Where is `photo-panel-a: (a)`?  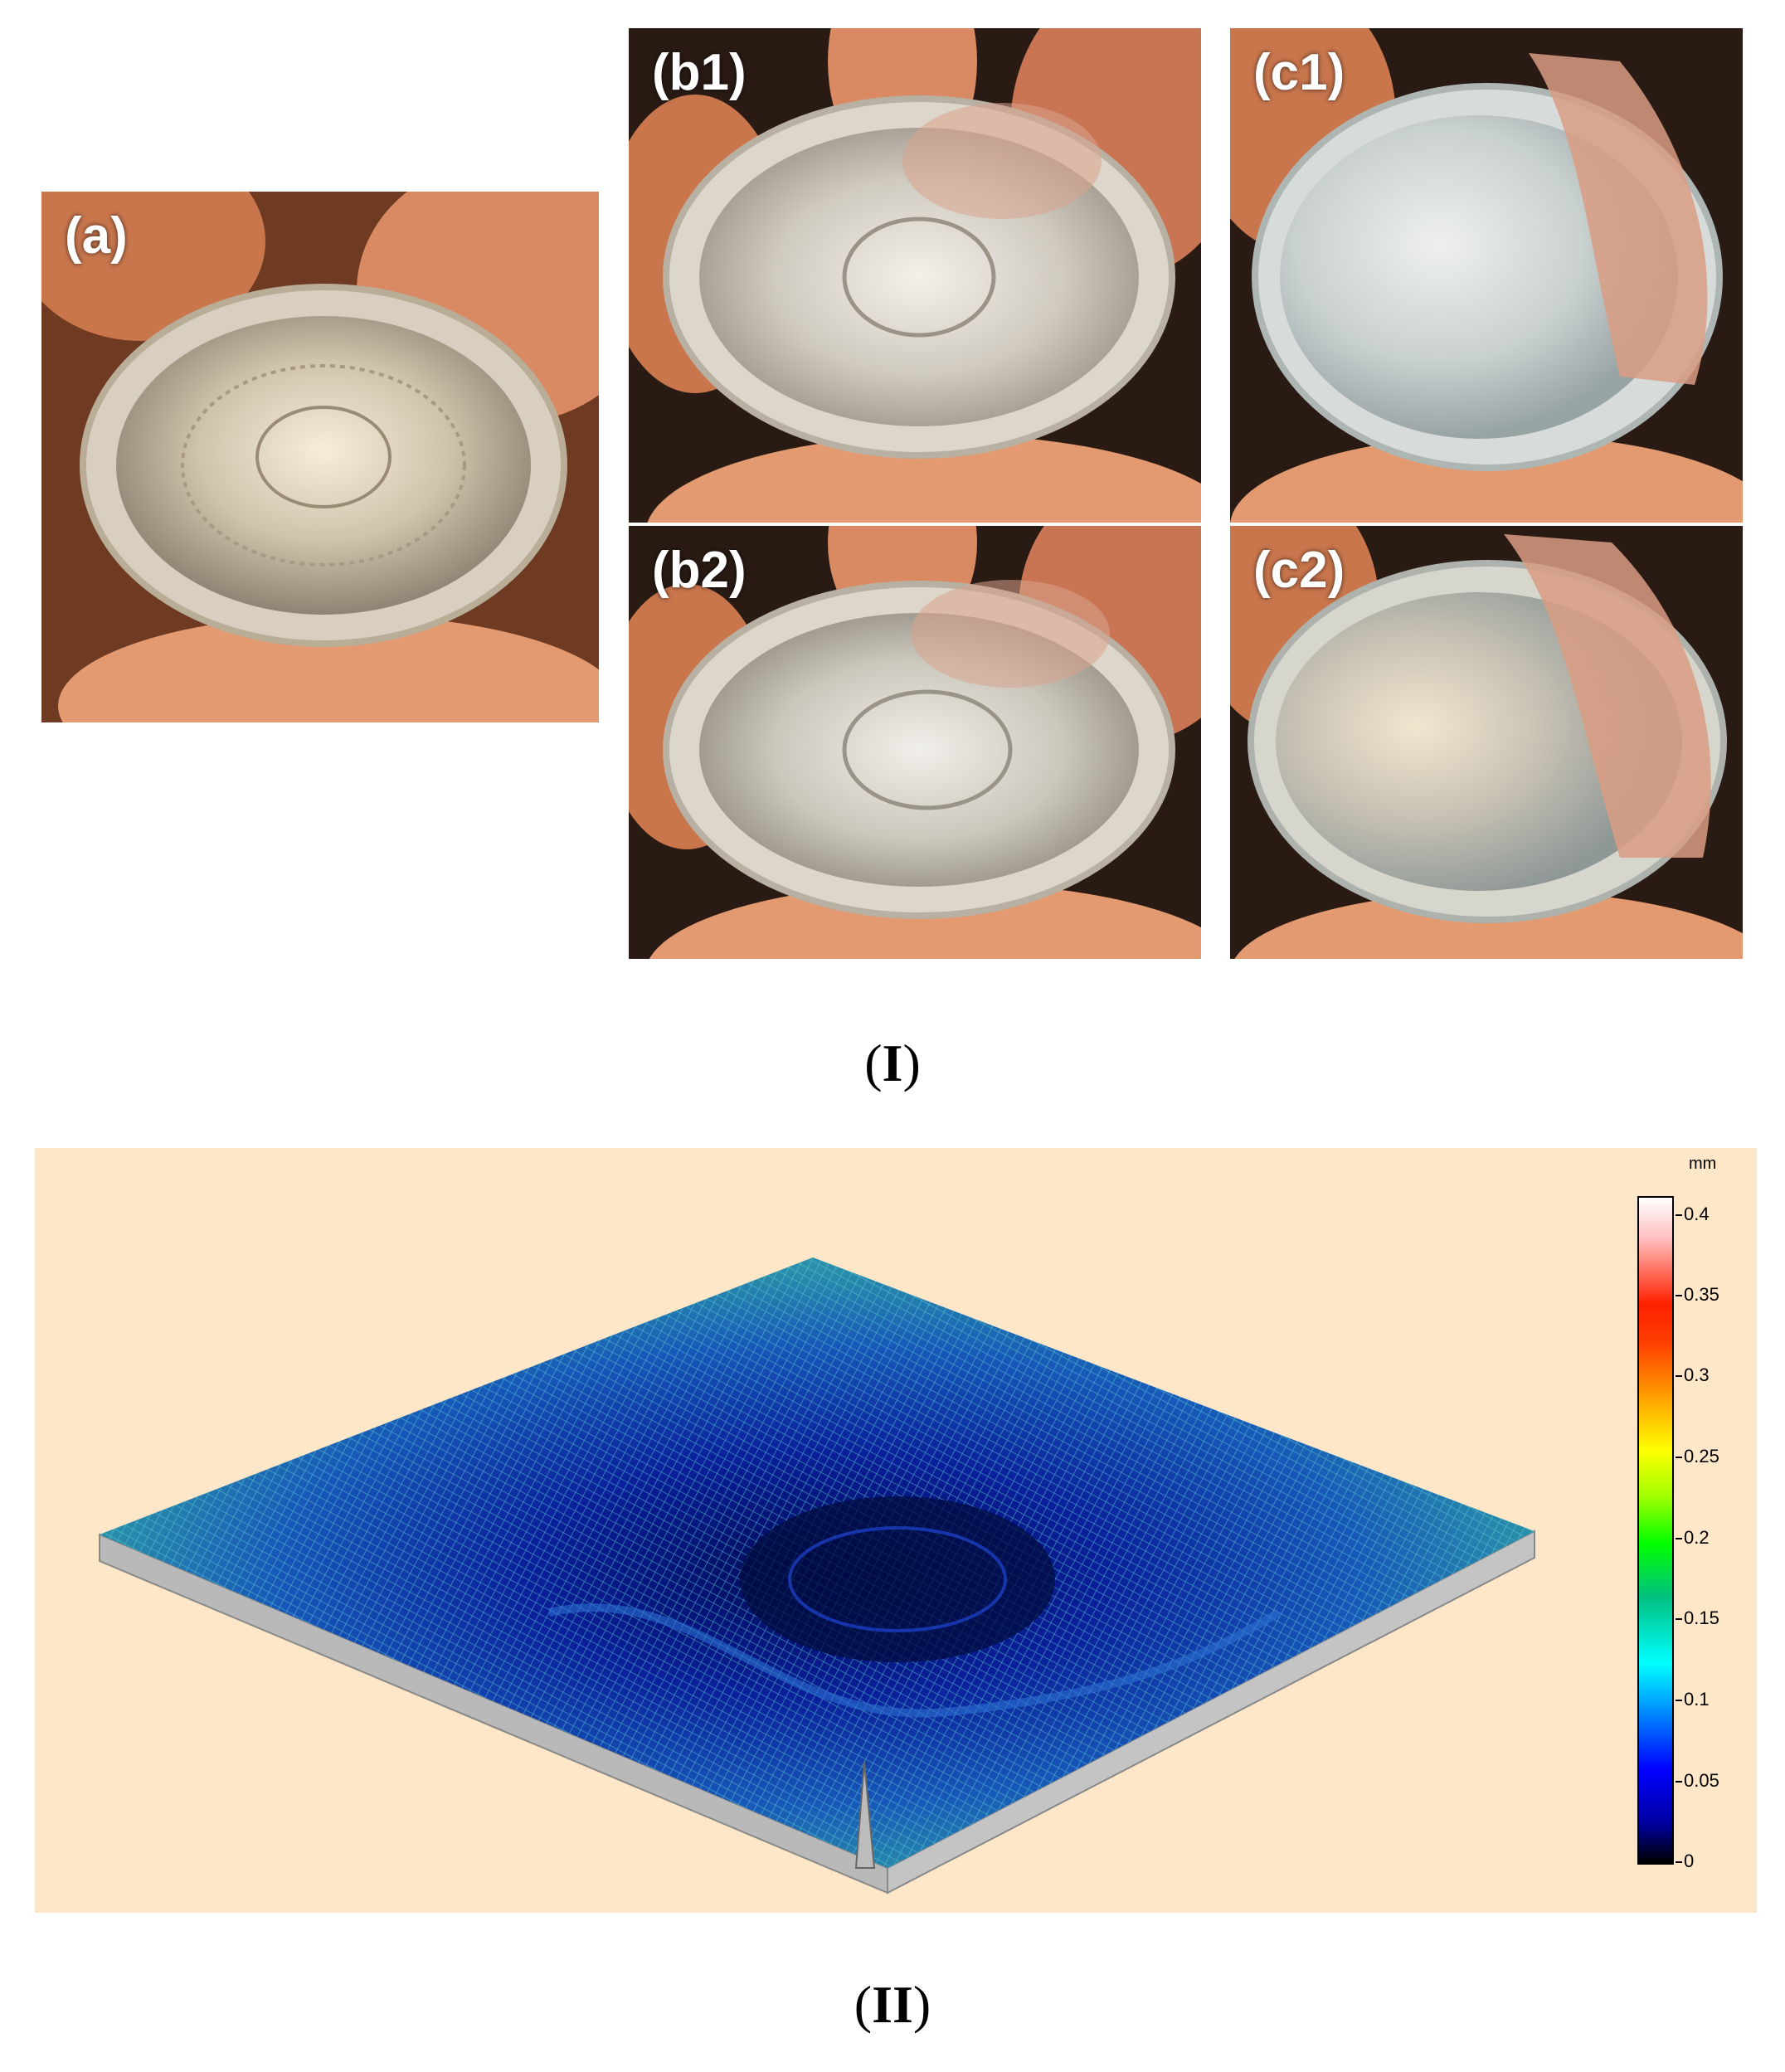
photo-panel-a: (a) is located at coordinates (320, 457).